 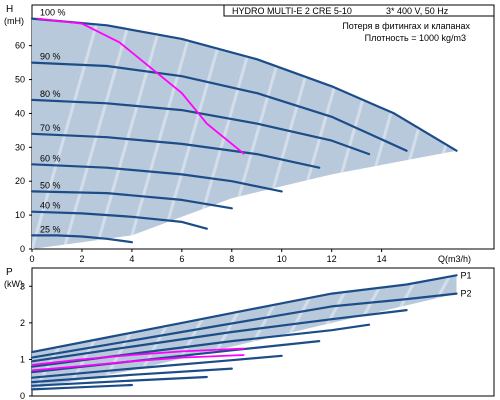 I want to click on curve-label: 40 %, so click(x=50, y=206).